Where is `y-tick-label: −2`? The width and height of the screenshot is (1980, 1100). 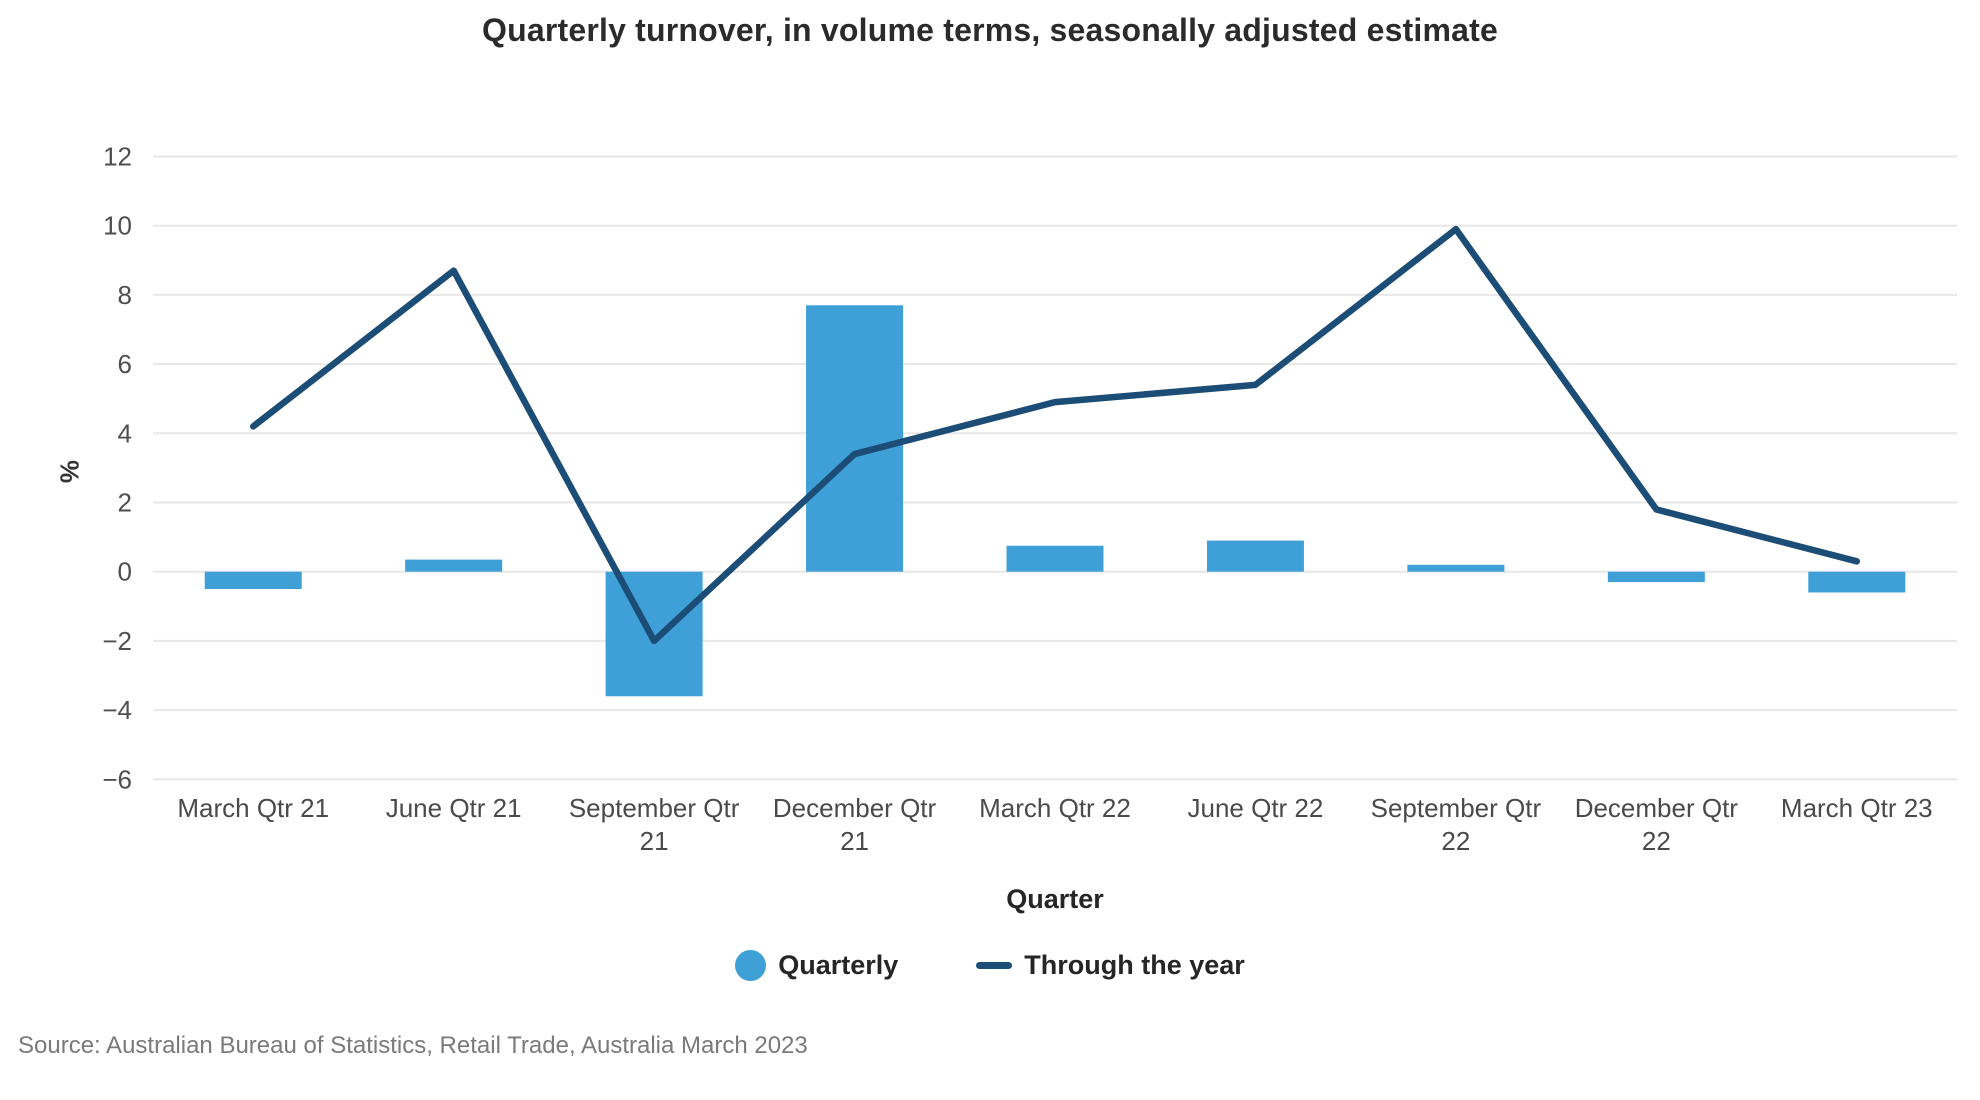 y-tick-label: −2 is located at coordinates (117, 641).